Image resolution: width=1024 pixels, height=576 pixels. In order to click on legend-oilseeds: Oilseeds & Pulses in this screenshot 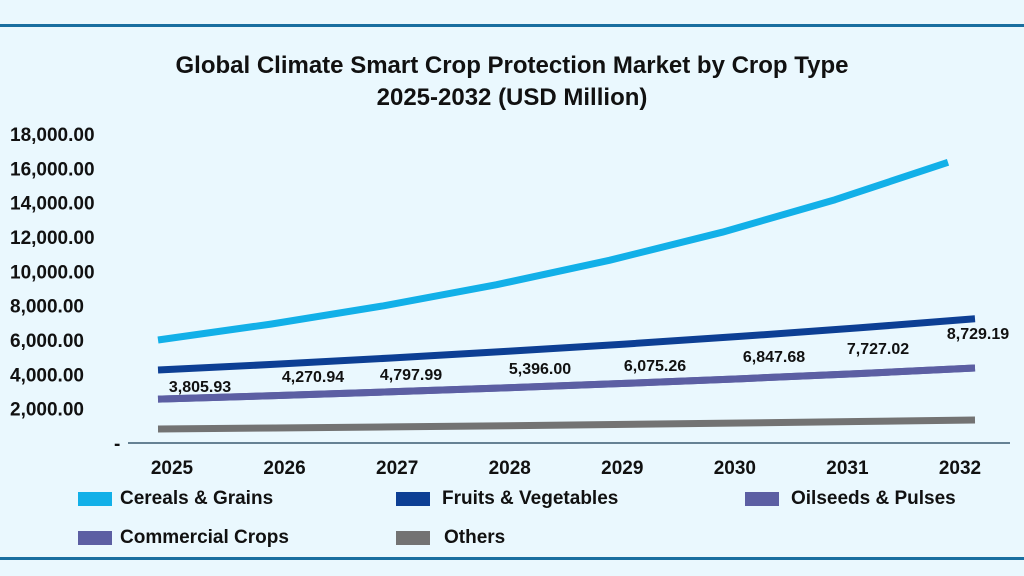, I will do `click(850, 499)`.